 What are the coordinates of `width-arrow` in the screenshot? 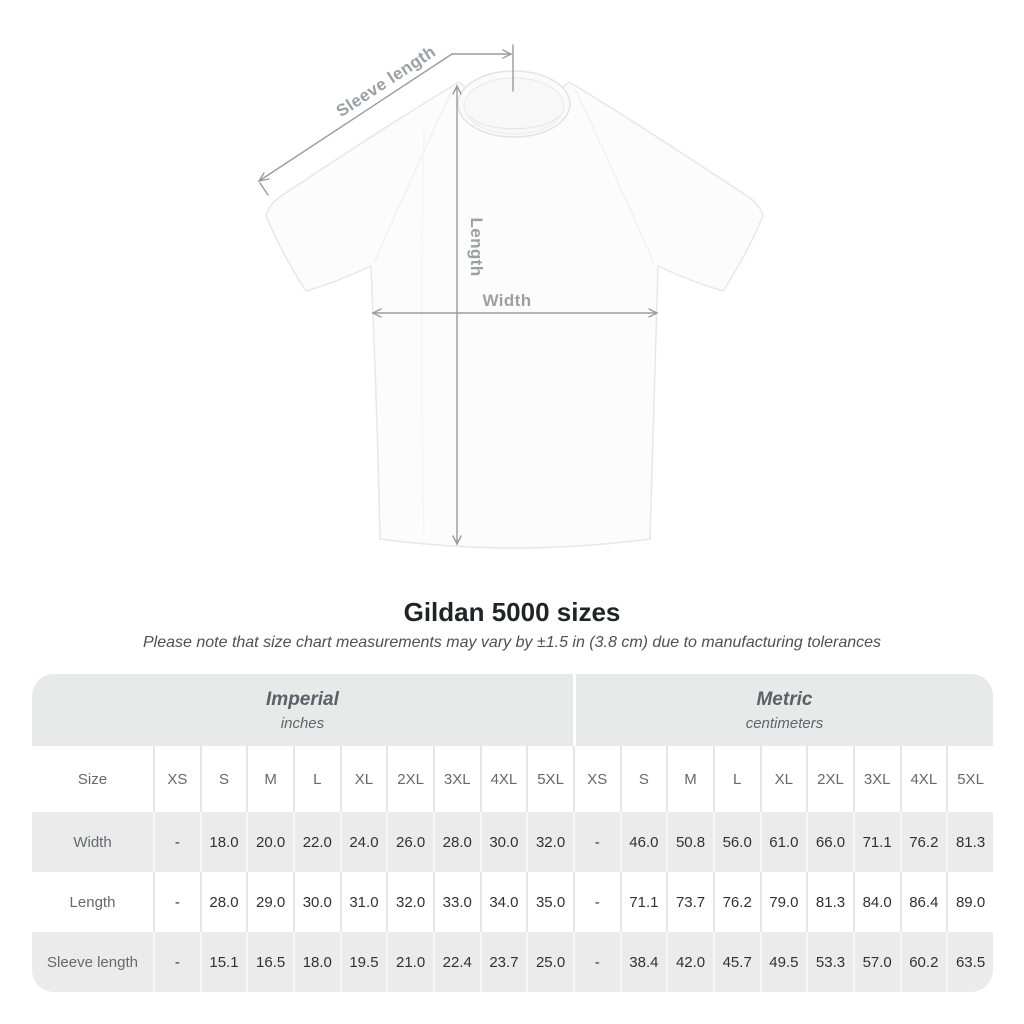 It's located at (515, 313).